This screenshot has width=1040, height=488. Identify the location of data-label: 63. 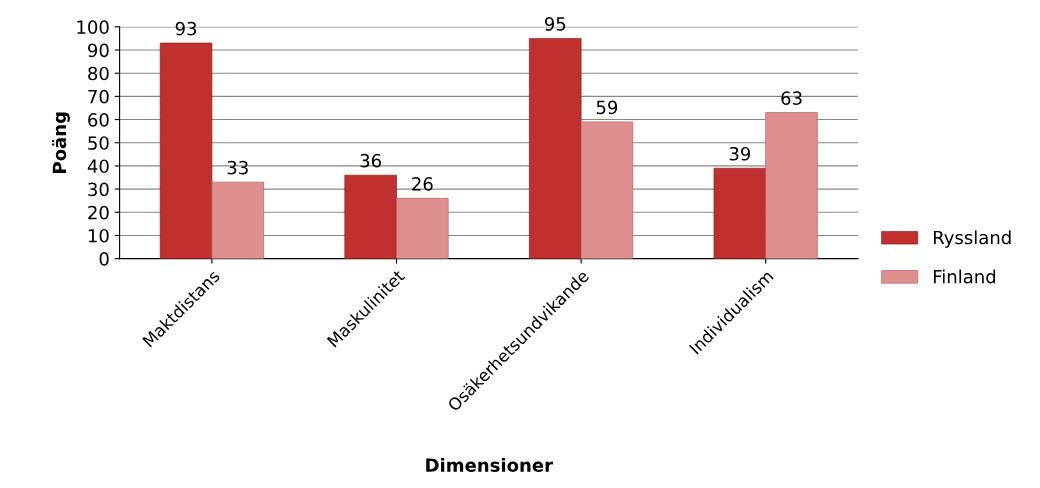
(791, 98).